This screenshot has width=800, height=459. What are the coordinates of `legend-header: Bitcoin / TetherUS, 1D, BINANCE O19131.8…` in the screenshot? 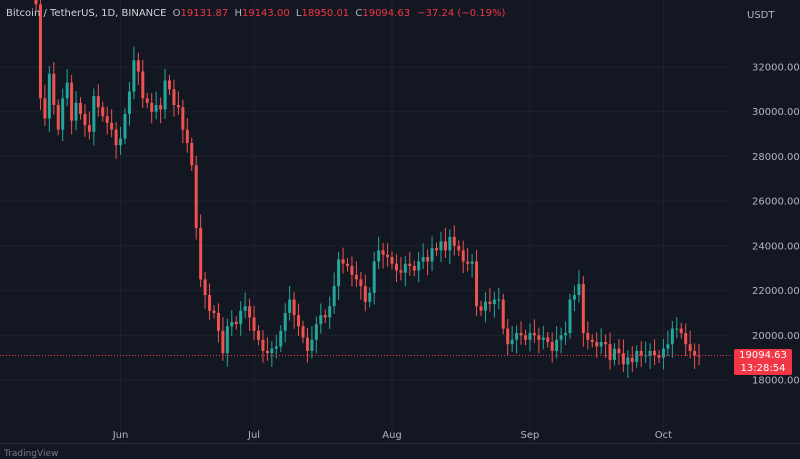 It's located at (255, 13).